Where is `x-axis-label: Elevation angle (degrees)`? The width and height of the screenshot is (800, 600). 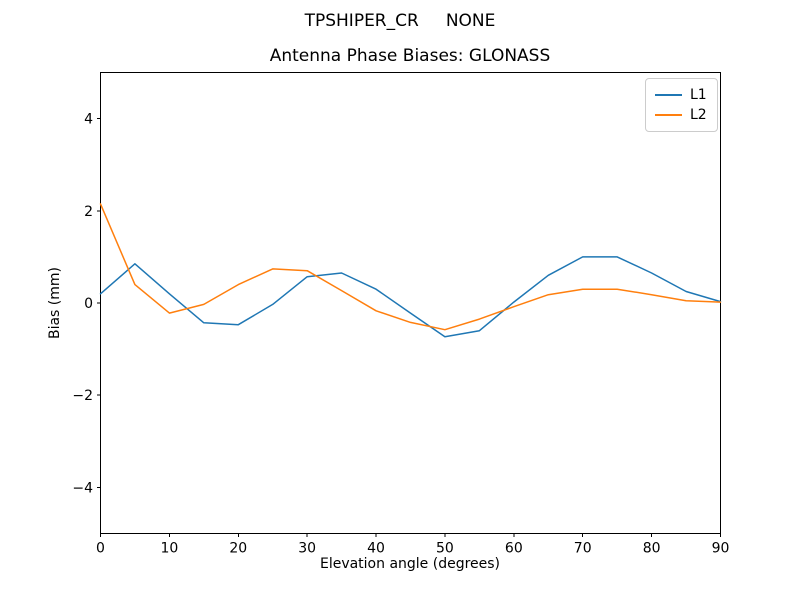
x-axis-label: Elevation angle (degrees) is located at coordinates (410, 564).